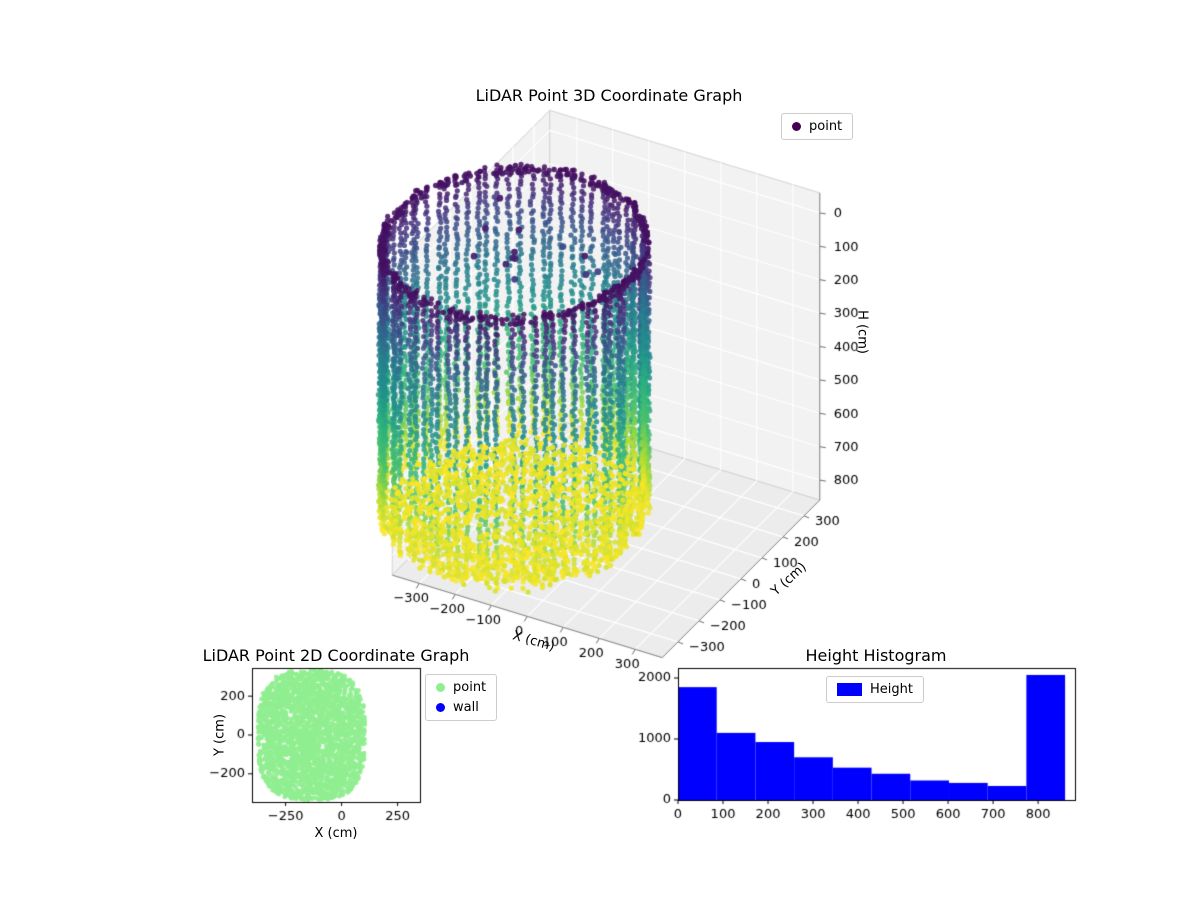 The image size is (1200, 900). What do you see at coordinates (876, 655) in the screenshot?
I see `histogram-title: Height Histogram` at bounding box center [876, 655].